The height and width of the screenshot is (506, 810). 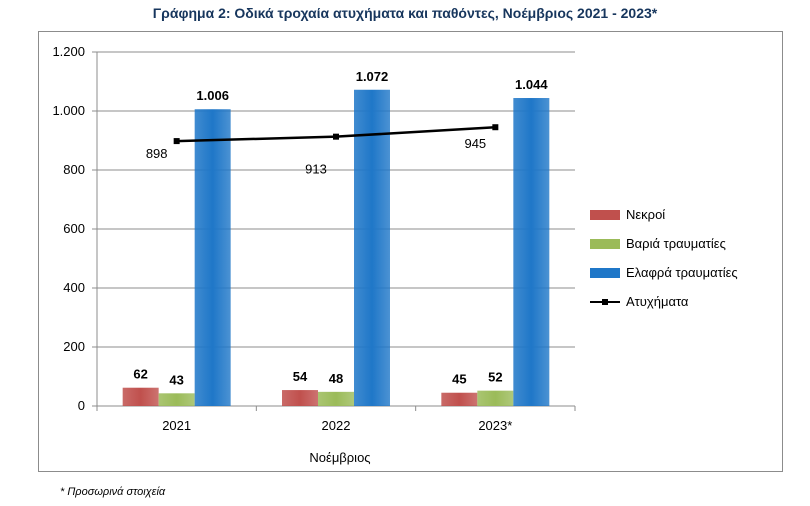 What do you see at coordinates (495, 377) in the screenshot?
I see `bar-data-label: 52` at bounding box center [495, 377].